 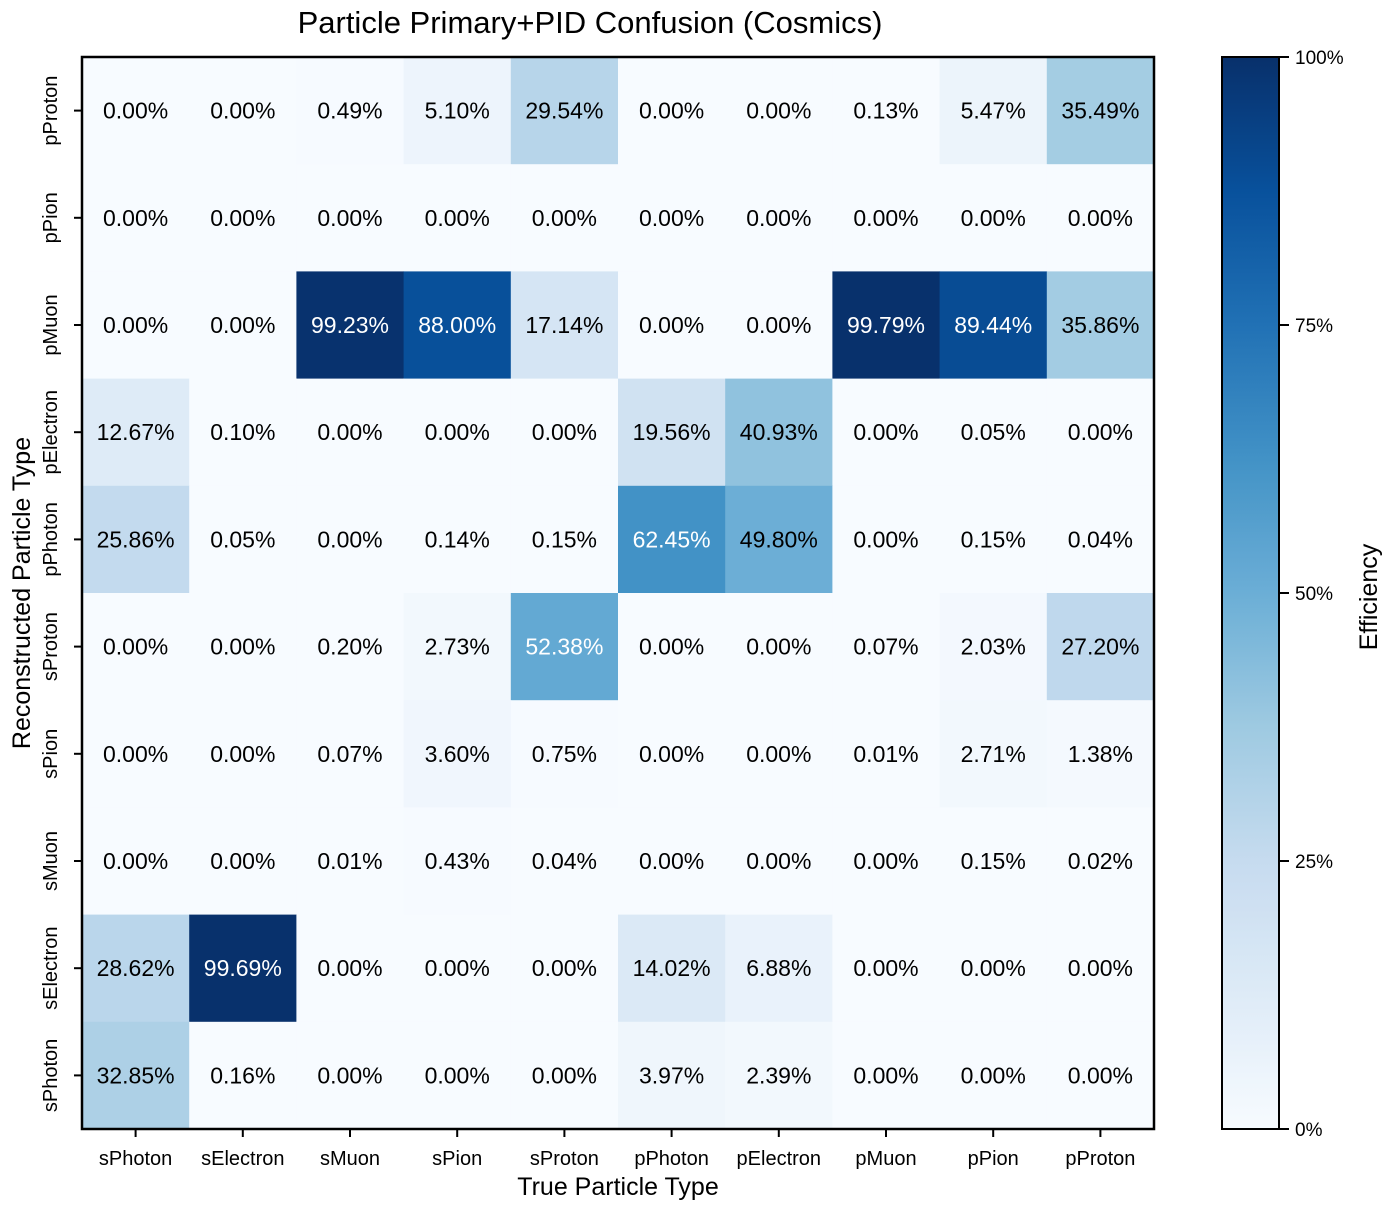 I want to click on cell-value-label: 29.54%, so click(x=564, y=111).